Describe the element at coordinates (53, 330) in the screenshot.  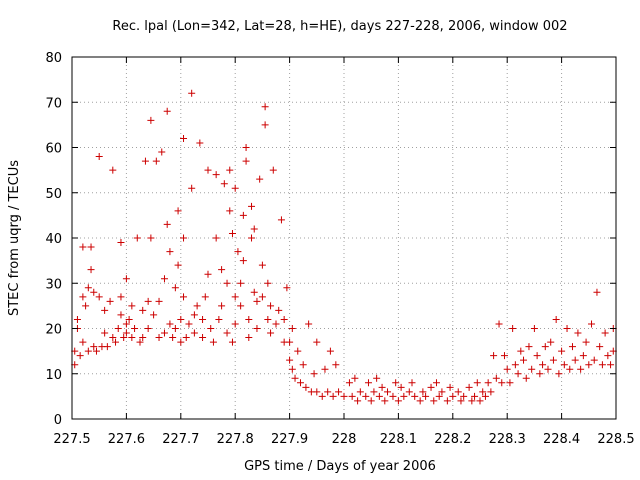
I see `y-tick-label: 20` at that location.